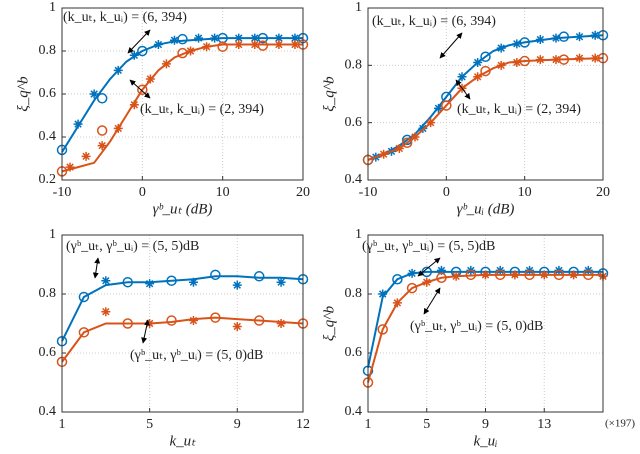 This screenshot has width=640, height=454. What do you see at coordinates (485, 424) in the screenshot?
I see `x-tick-label: 9` at bounding box center [485, 424].